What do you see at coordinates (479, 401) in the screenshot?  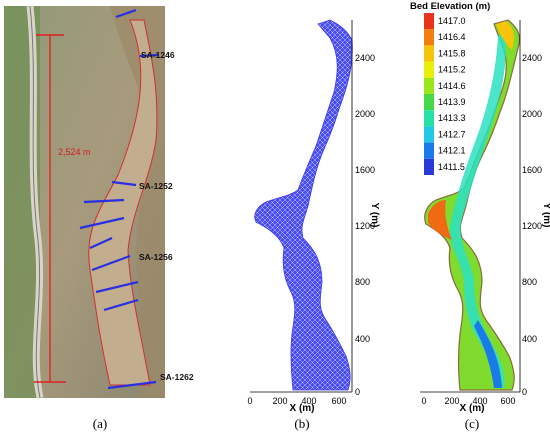 I see `xtick-c-2: 400` at bounding box center [479, 401].